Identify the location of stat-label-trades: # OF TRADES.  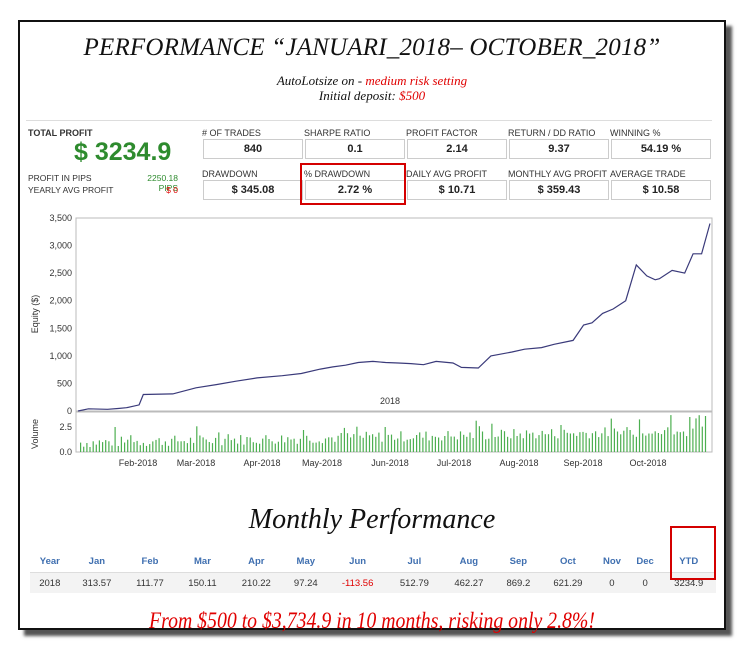
(231, 133).